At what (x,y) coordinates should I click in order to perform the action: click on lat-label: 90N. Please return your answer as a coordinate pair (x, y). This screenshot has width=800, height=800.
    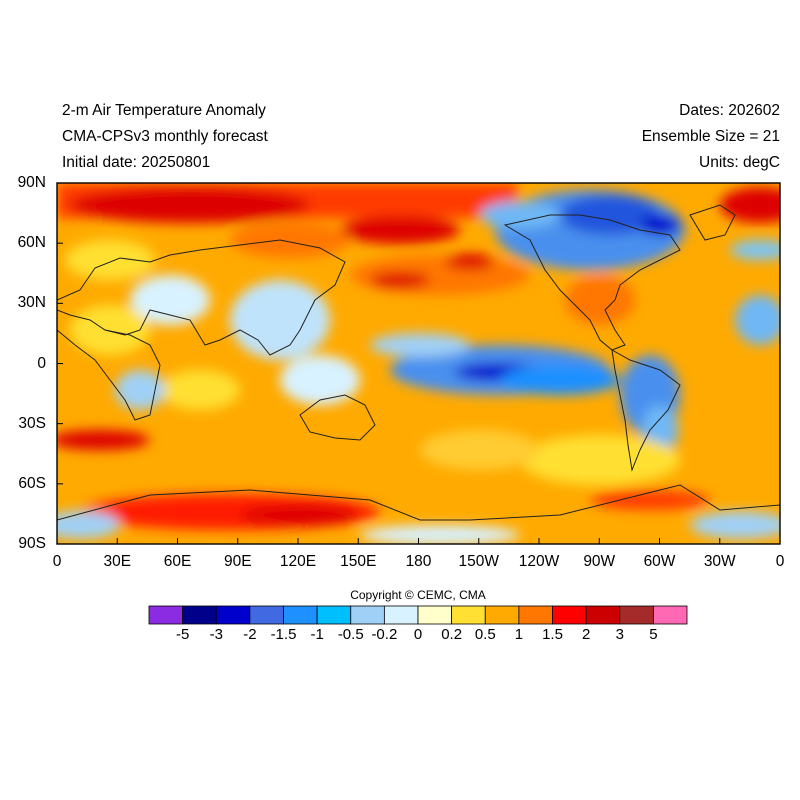
    Looking at the image, I should click on (31, 182).